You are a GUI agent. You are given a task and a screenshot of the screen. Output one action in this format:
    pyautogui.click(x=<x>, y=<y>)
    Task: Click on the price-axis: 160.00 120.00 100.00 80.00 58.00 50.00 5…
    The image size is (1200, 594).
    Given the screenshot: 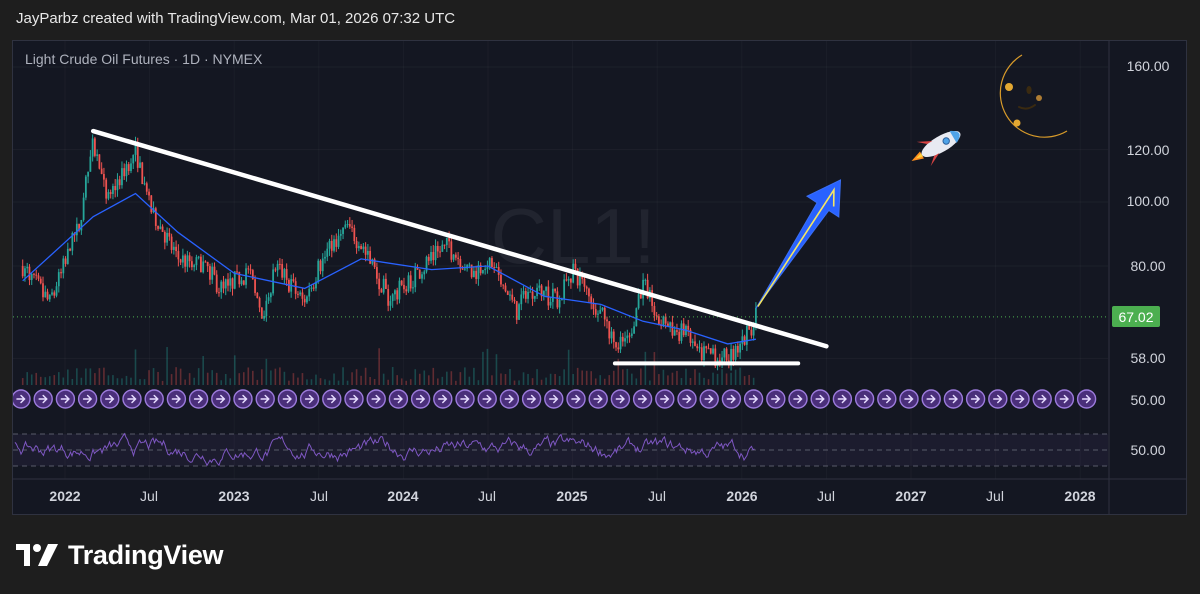 What is the action you would take?
    pyautogui.click(x=1141, y=258)
    